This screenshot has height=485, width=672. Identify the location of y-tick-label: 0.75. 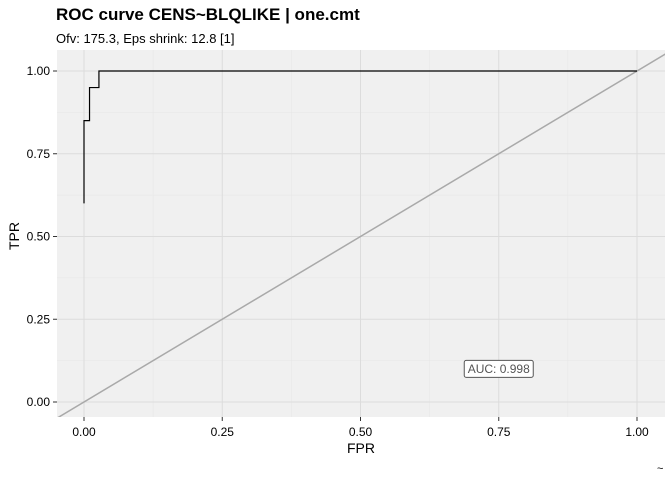
(39, 154).